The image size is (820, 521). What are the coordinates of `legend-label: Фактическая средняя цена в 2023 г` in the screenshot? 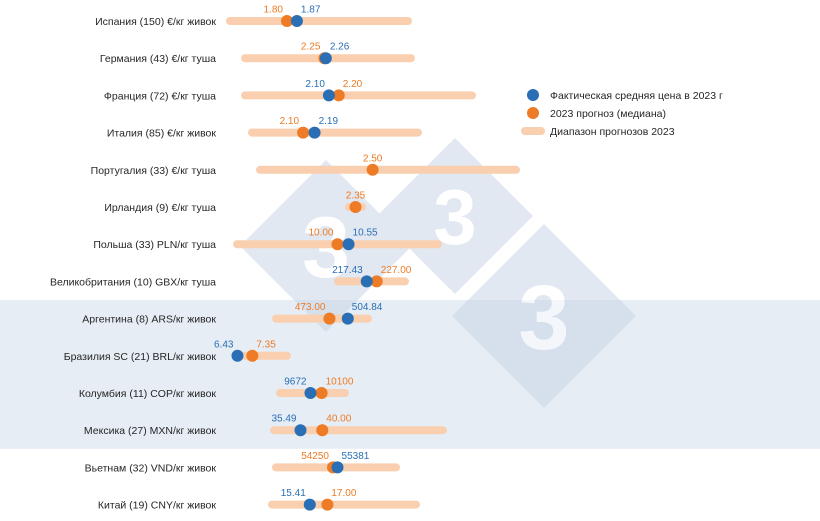 It's located at (636, 96).